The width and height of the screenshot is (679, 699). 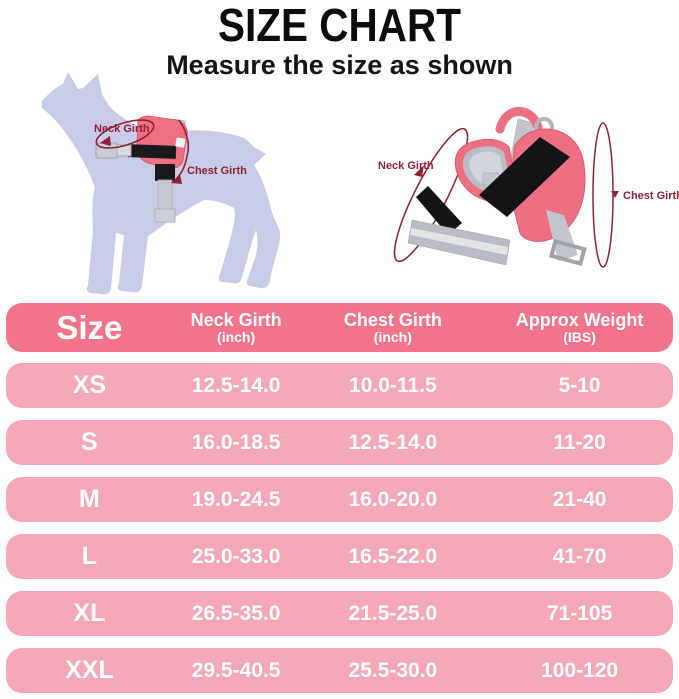 What do you see at coordinates (579, 613) in the screenshot?
I see `weight-value: 71-105` at bounding box center [579, 613].